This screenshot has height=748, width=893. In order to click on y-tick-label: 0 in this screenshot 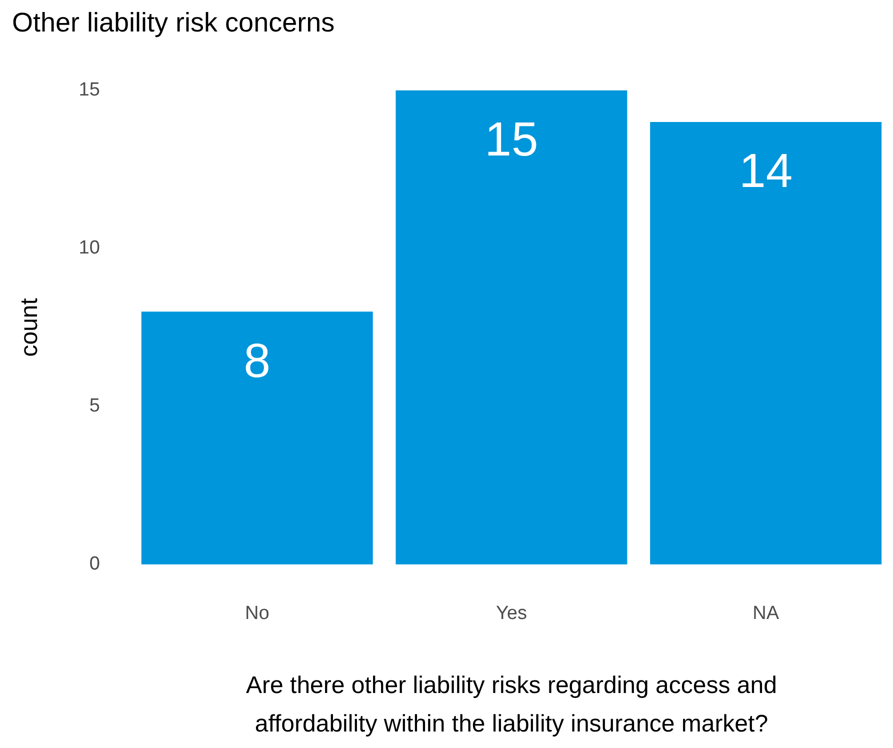, I will do `click(94, 564)`.